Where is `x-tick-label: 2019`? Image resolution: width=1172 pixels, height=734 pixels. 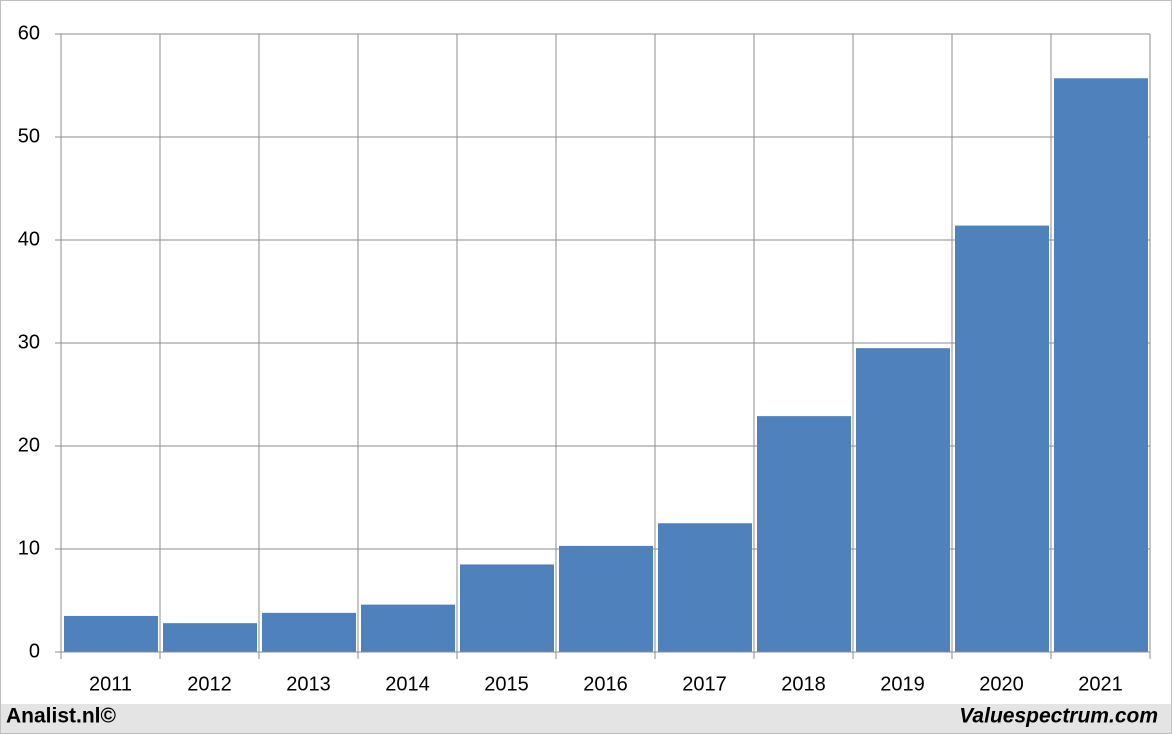
x-tick-label: 2019 is located at coordinates (902, 684).